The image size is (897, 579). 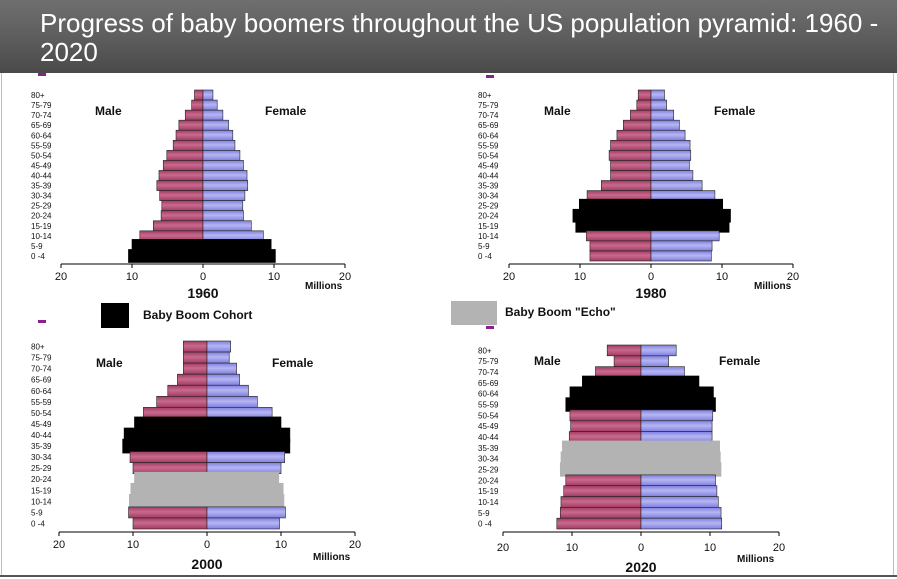 I want to click on age-group-label: 35-39, so click(x=488, y=186).